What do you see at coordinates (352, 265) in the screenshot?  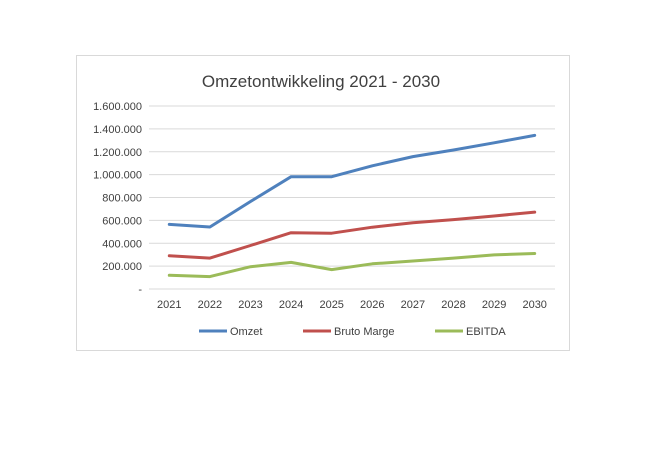 I see `series-line-ebitda` at bounding box center [352, 265].